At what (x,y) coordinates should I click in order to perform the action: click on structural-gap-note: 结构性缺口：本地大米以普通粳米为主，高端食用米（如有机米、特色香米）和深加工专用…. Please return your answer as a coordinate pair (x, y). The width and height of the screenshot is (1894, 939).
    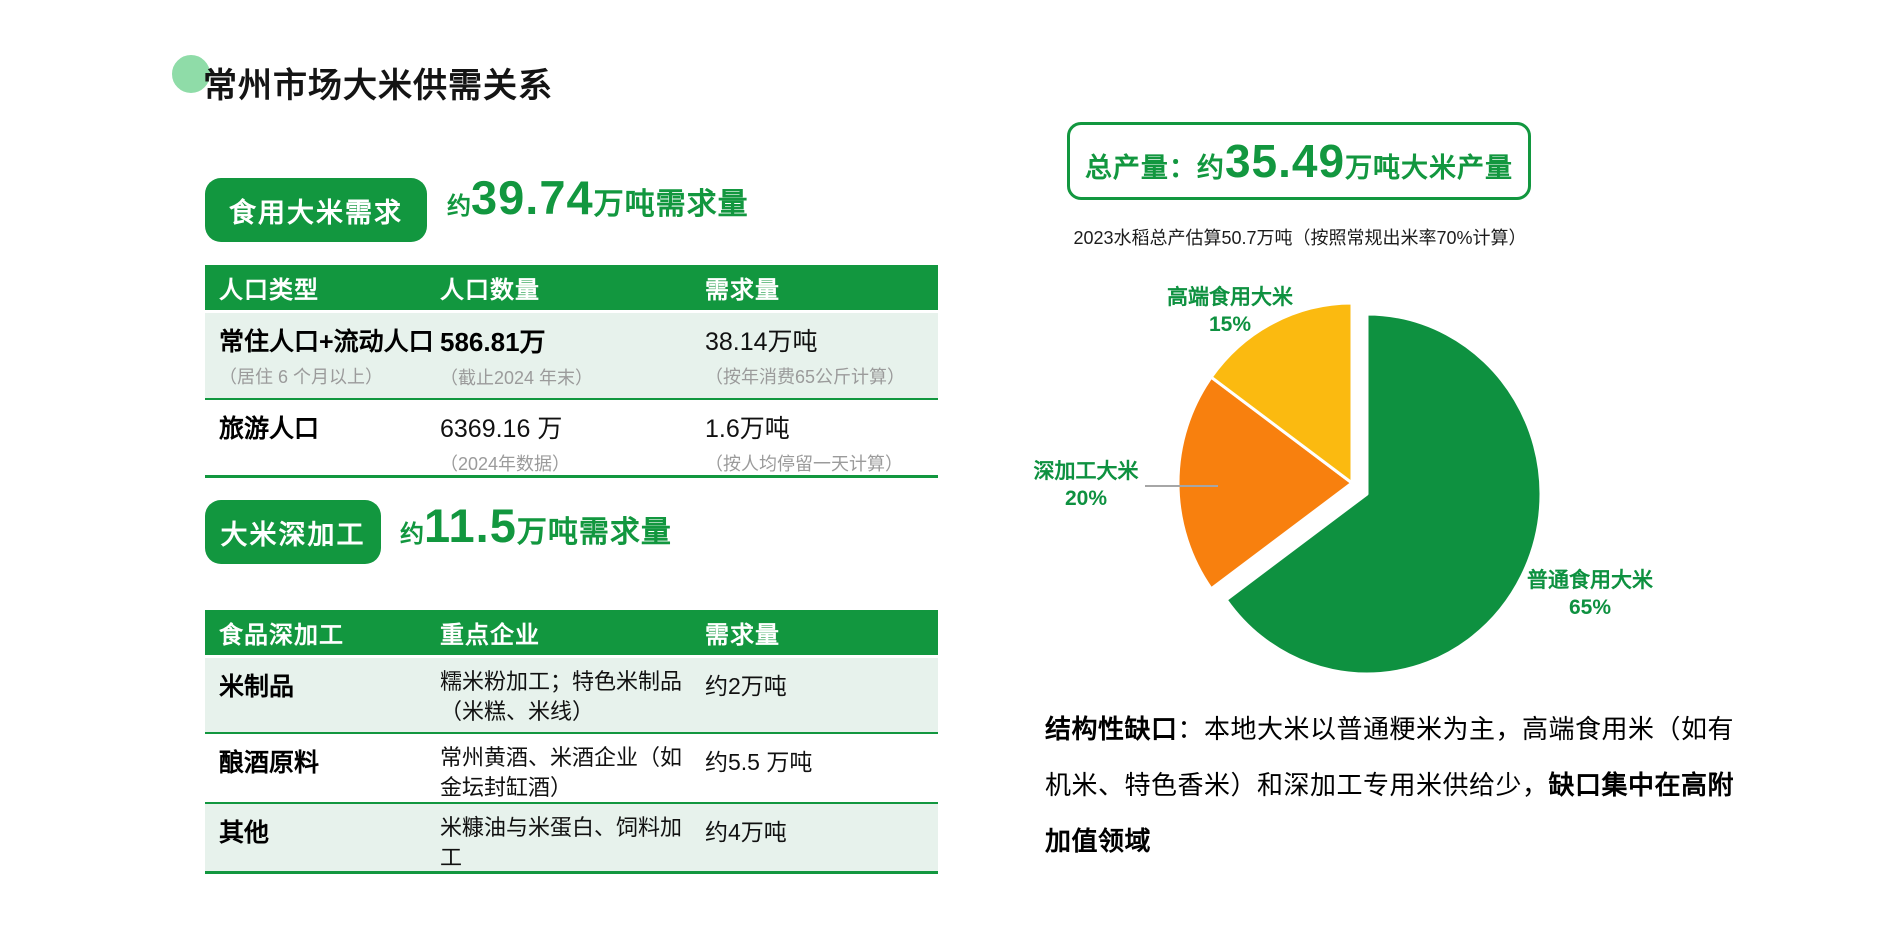
    Looking at the image, I should click on (1390, 785).